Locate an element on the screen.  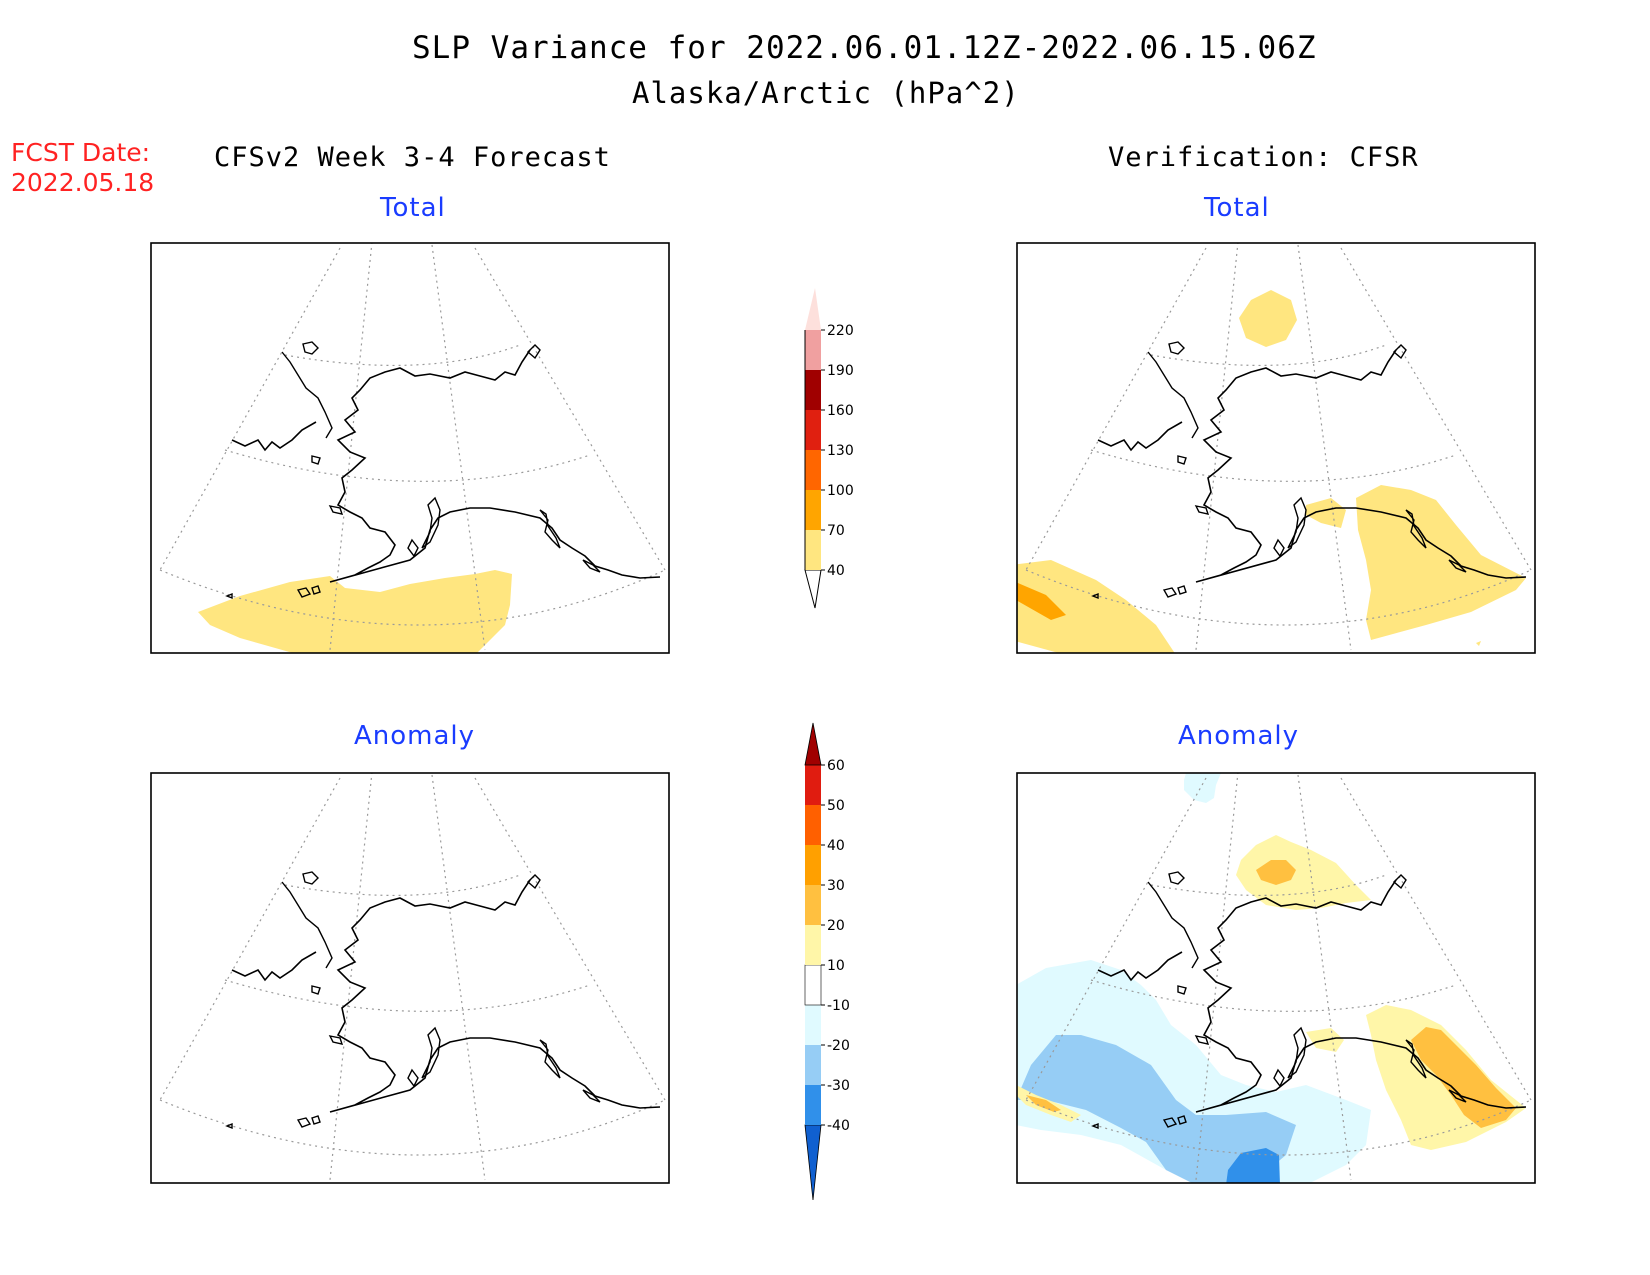
anomaly-colorbar-tick-label: 50 is located at coordinates (836, 806).